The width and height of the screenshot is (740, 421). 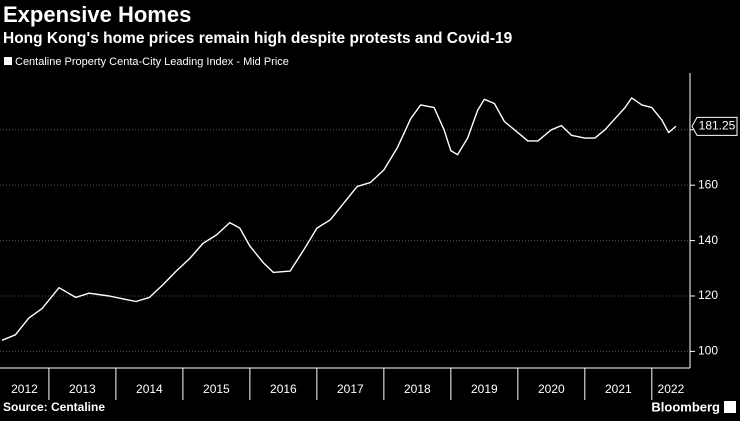 I want to click on x-tick-label: 2015, so click(x=216, y=389).